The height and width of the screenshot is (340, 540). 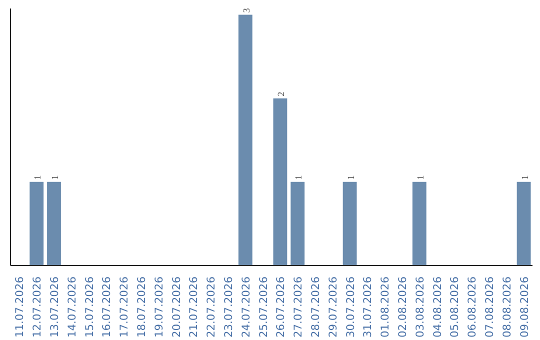 I want to click on x-tick-label: 09.08.2026, so click(x=524, y=307).